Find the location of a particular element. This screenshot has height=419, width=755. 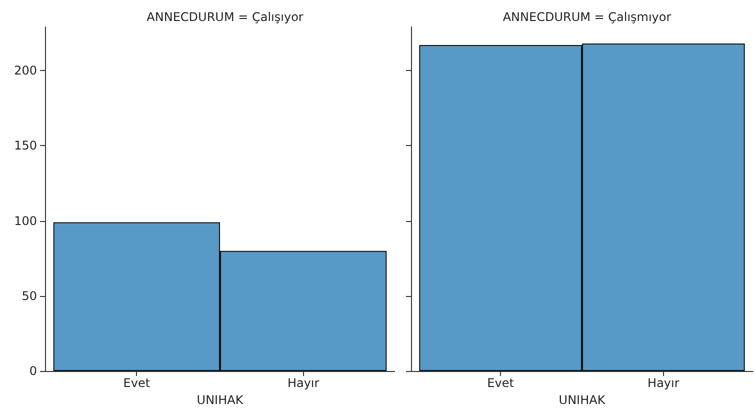

y-tick-label: 200 is located at coordinates (25, 71).